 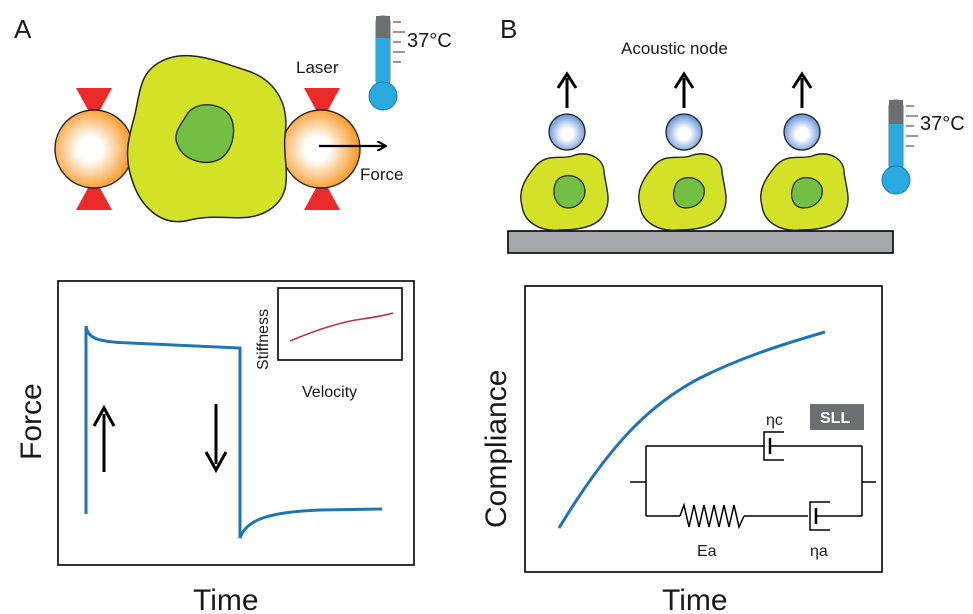 I want to click on adhered-cell-2-icon, so click(x=682, y=172).